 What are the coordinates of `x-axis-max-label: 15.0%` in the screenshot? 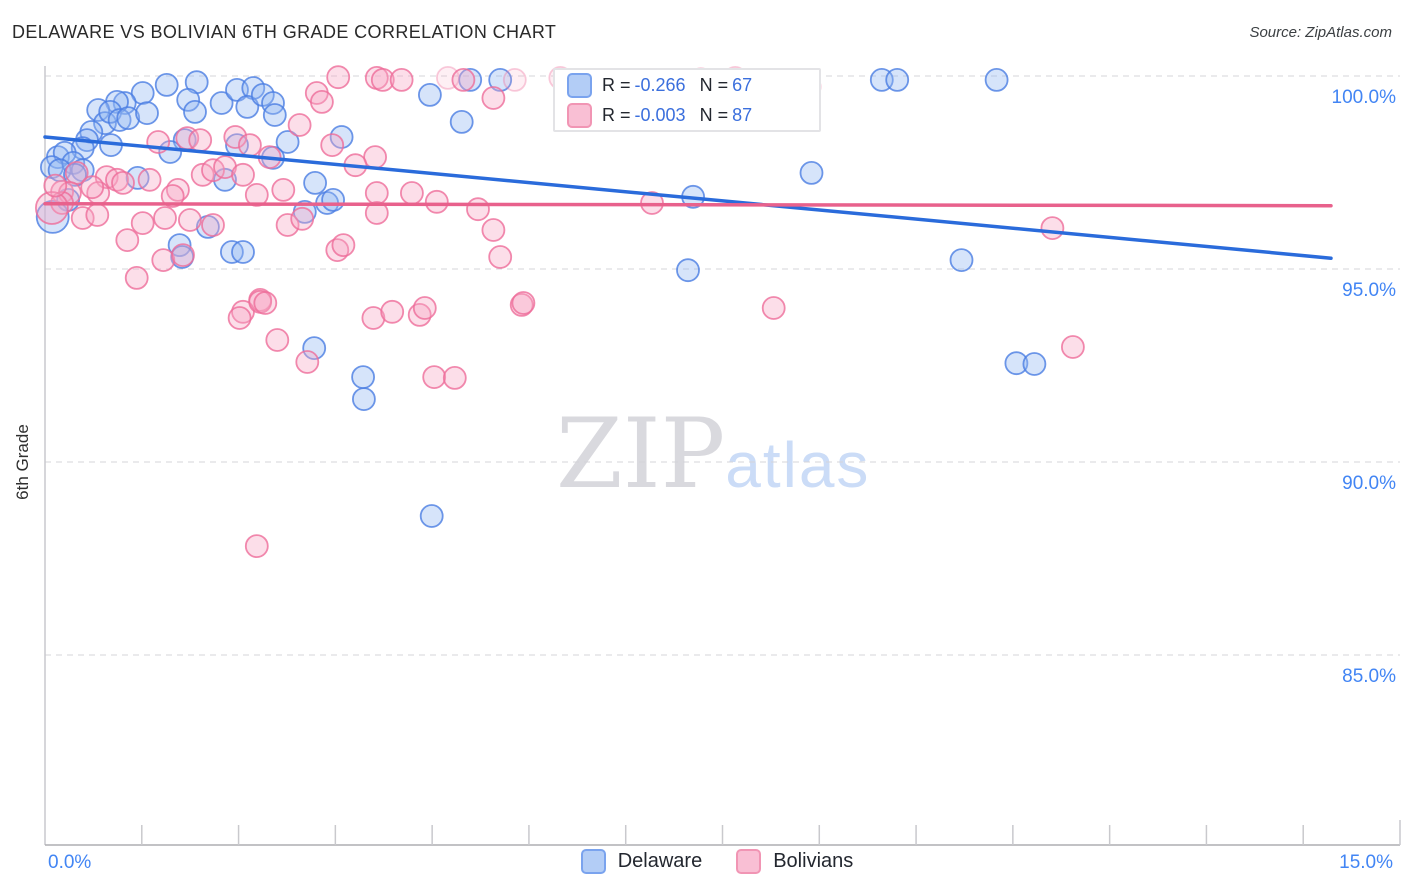 It's located at (1366, 862).